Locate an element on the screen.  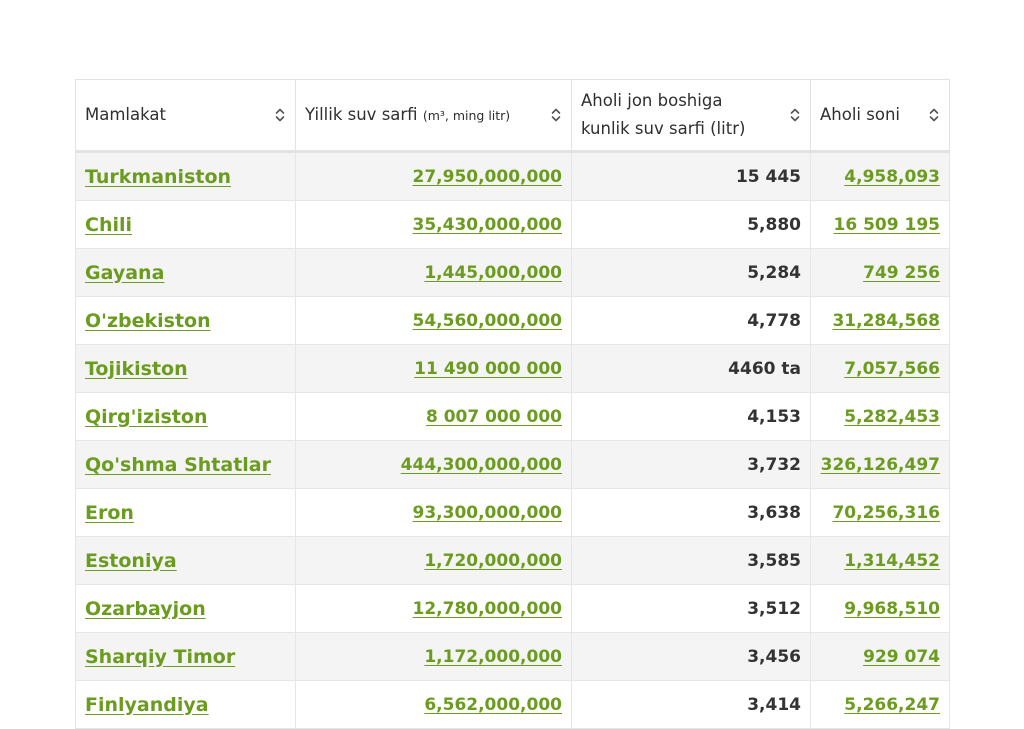
cell-annual-water: 54,560,000,000 is located at coordinates (433, 320).